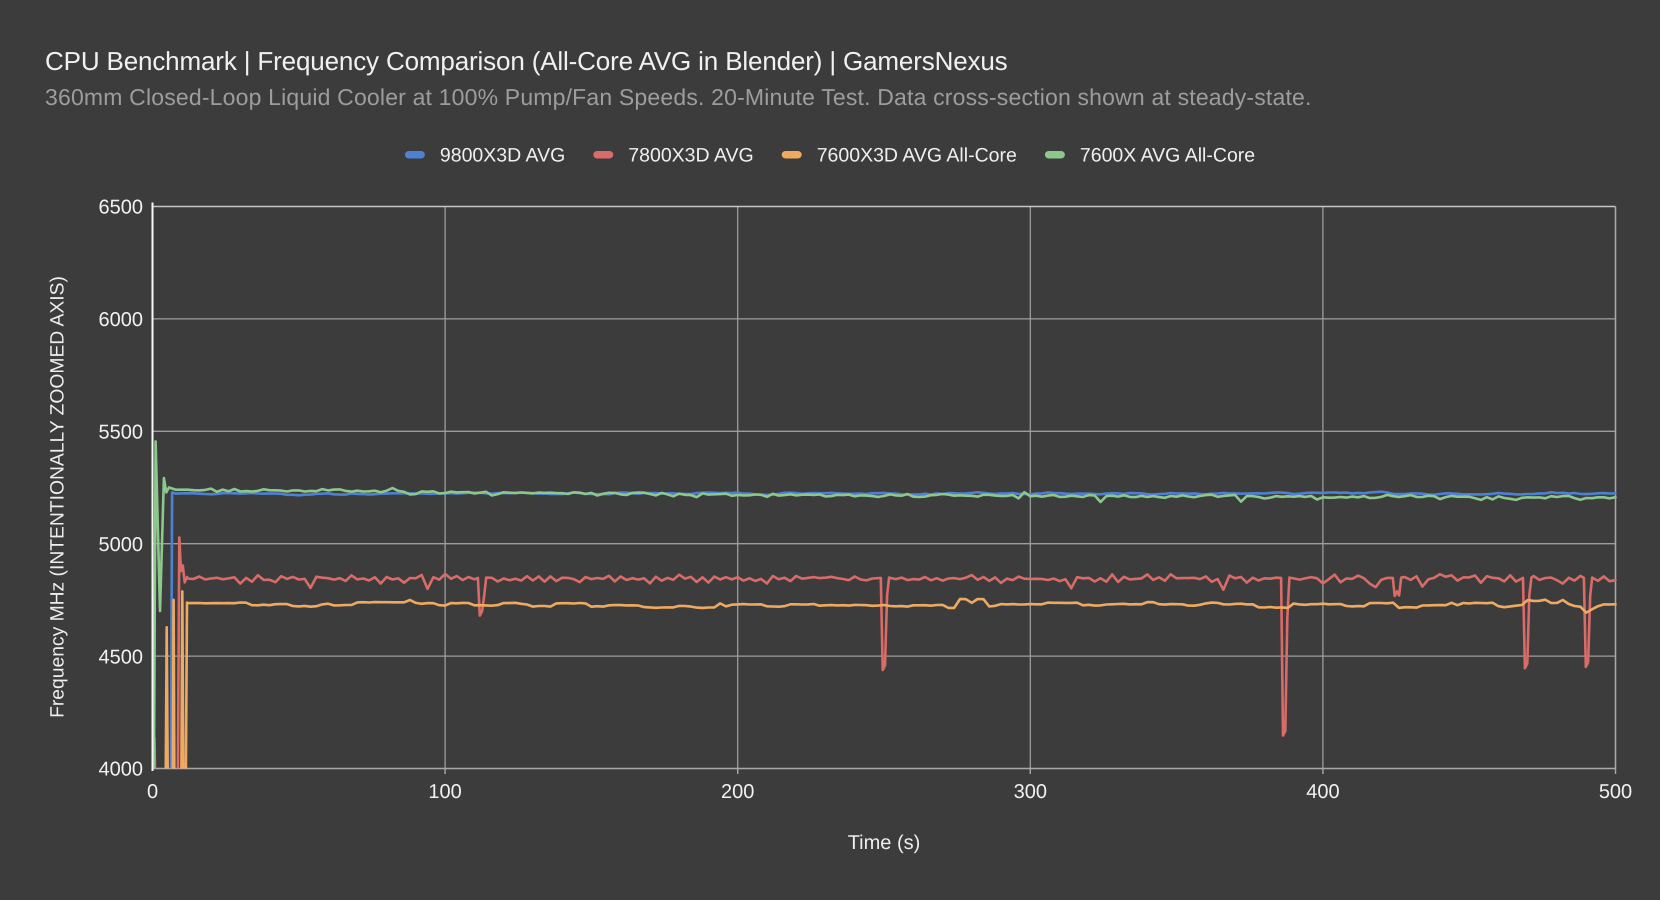 This screenshot has width=1660, height=900. Describe the element at coordinates (502, 156) in the screenshot. I see `svg-text: 9800X3D AVG` at that location.